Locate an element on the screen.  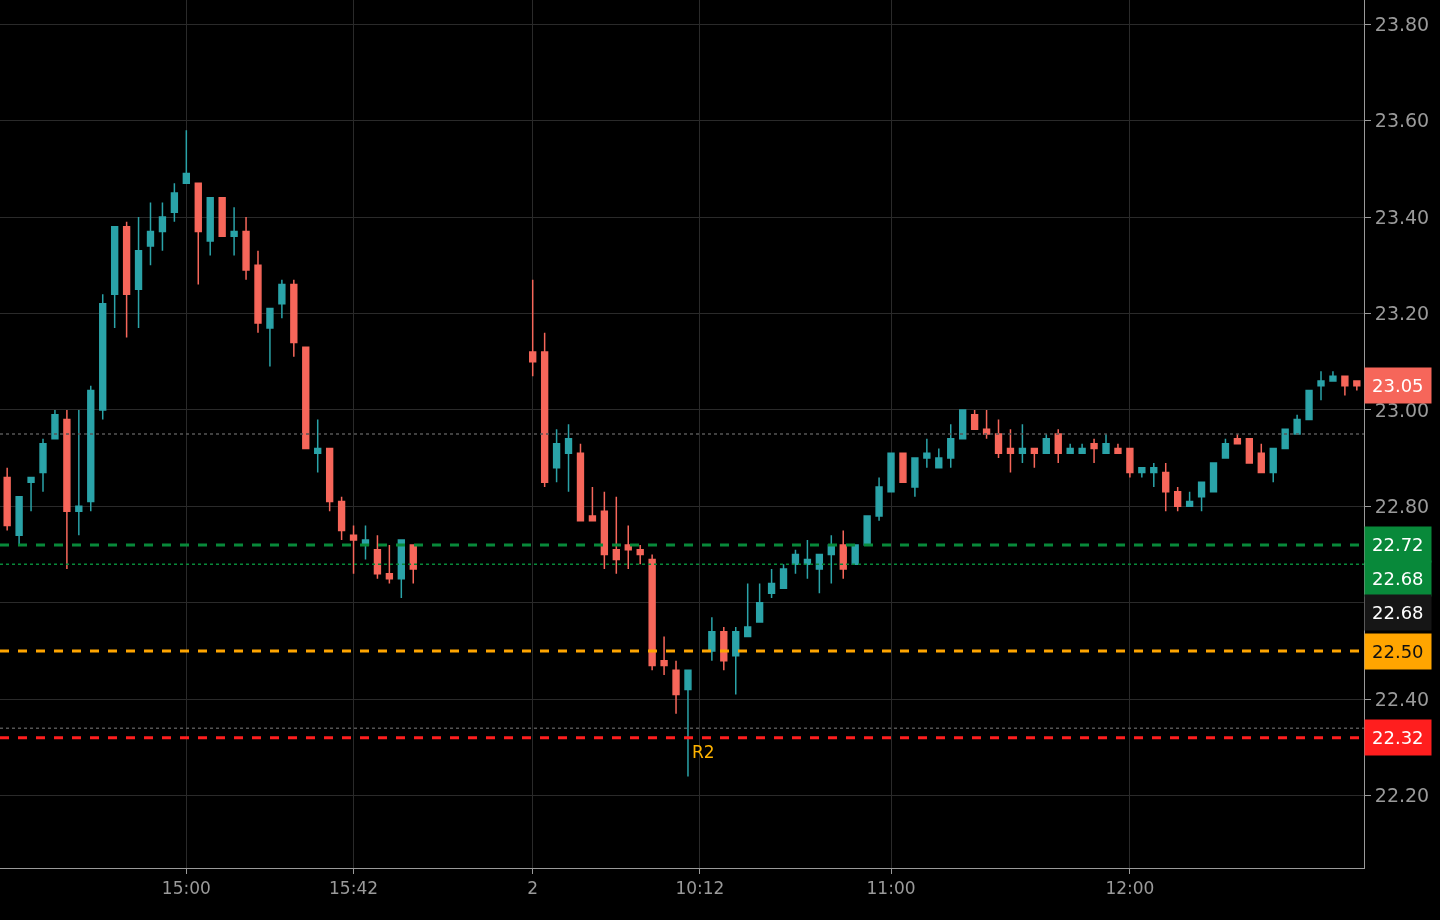
ref-line-label: 22.32 is located at coordinates (1398, 737).